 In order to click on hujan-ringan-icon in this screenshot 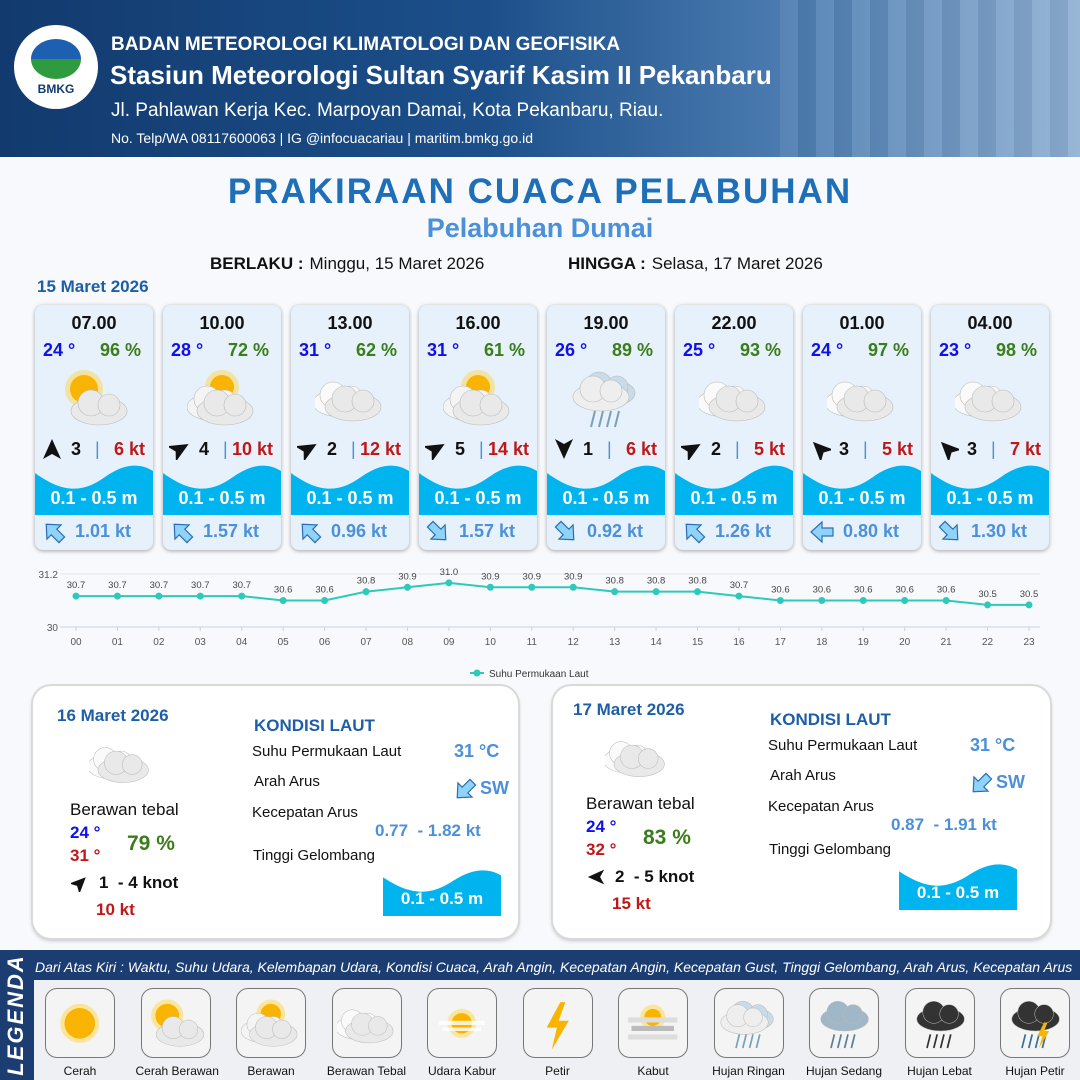, I will do `click(606, 398)`.